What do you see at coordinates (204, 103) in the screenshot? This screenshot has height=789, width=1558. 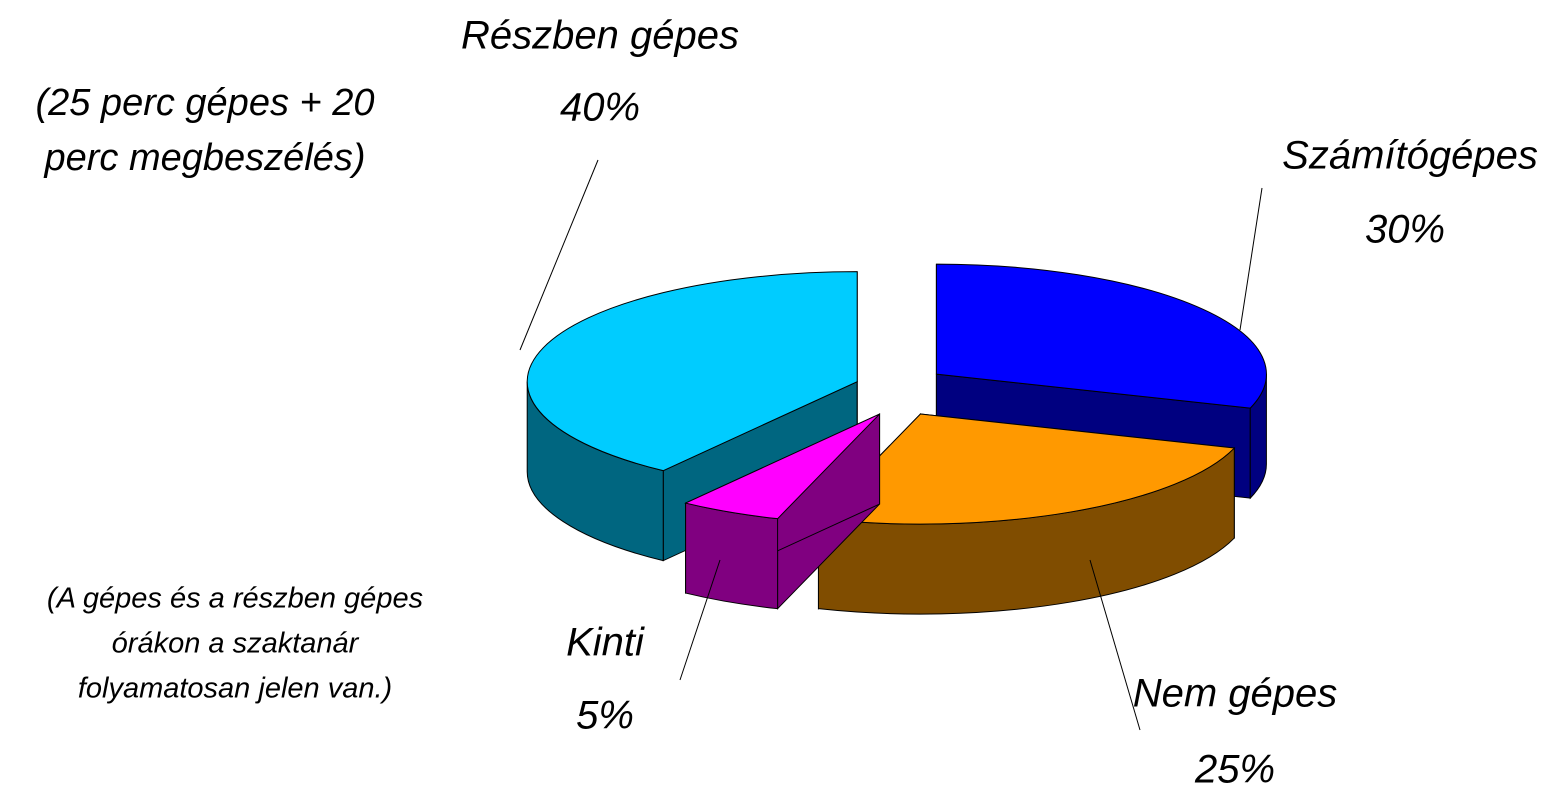 I see `annotation: (25 perc gépes + 20` at bounding box center [204, 103].